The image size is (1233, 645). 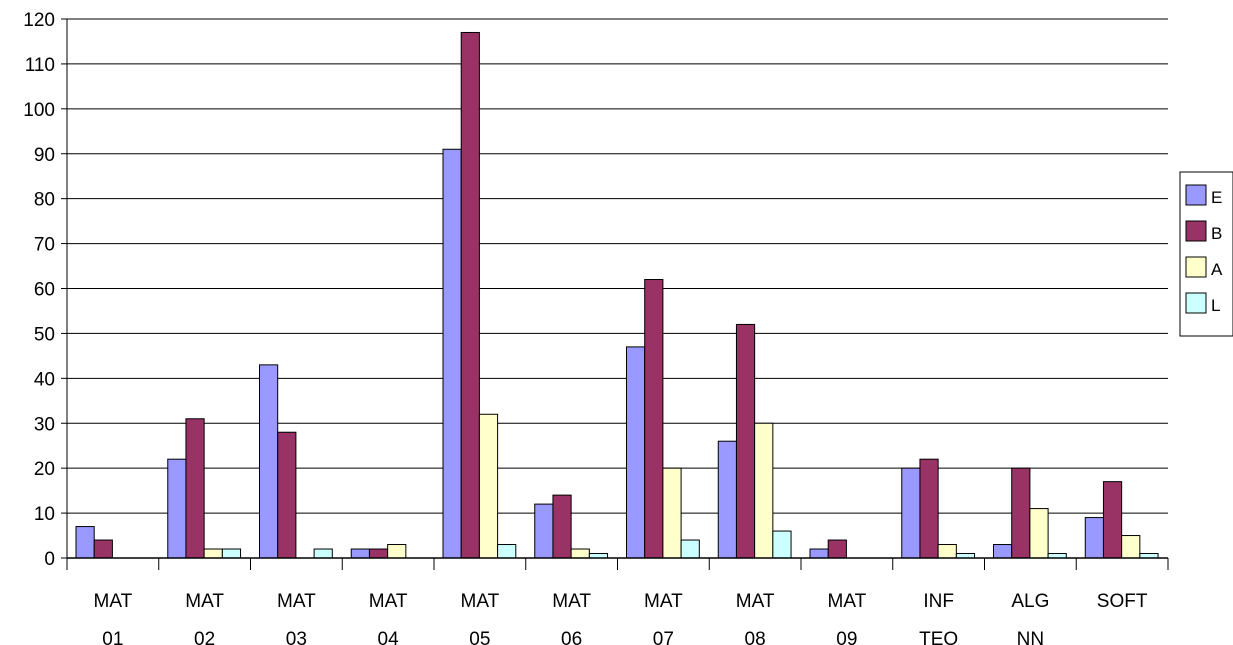 What do you see at coordinates (44, 200) in the screenshot?
I see `y-tick-label: 80` at bounding box center [44, 200].